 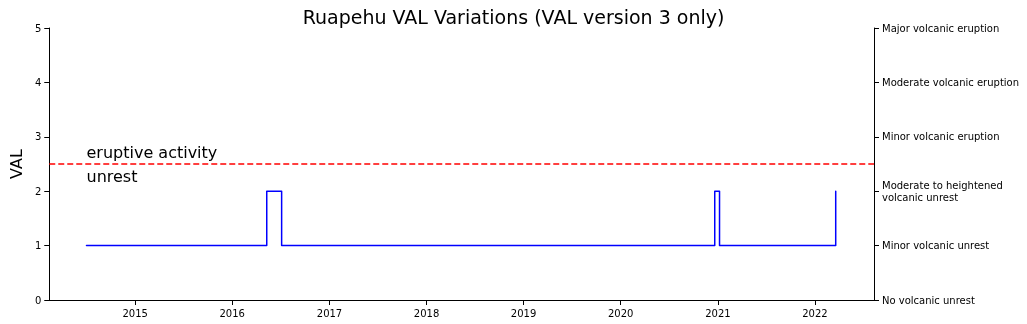 I want to click on annotation: eruptive activity, so click(x=152, y=152).